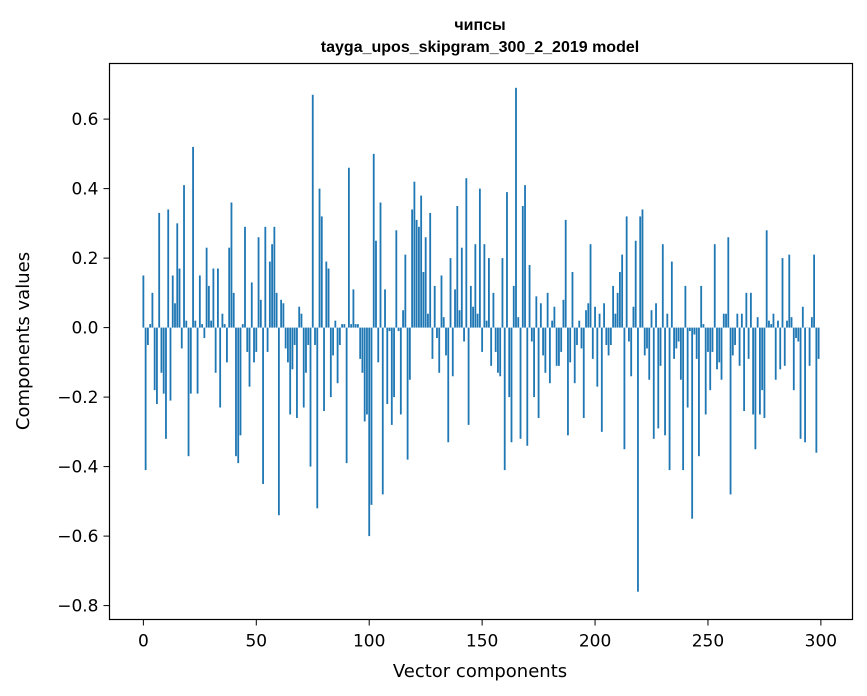  I want to click on y-tick-label: −0.2, so click(77, 398).